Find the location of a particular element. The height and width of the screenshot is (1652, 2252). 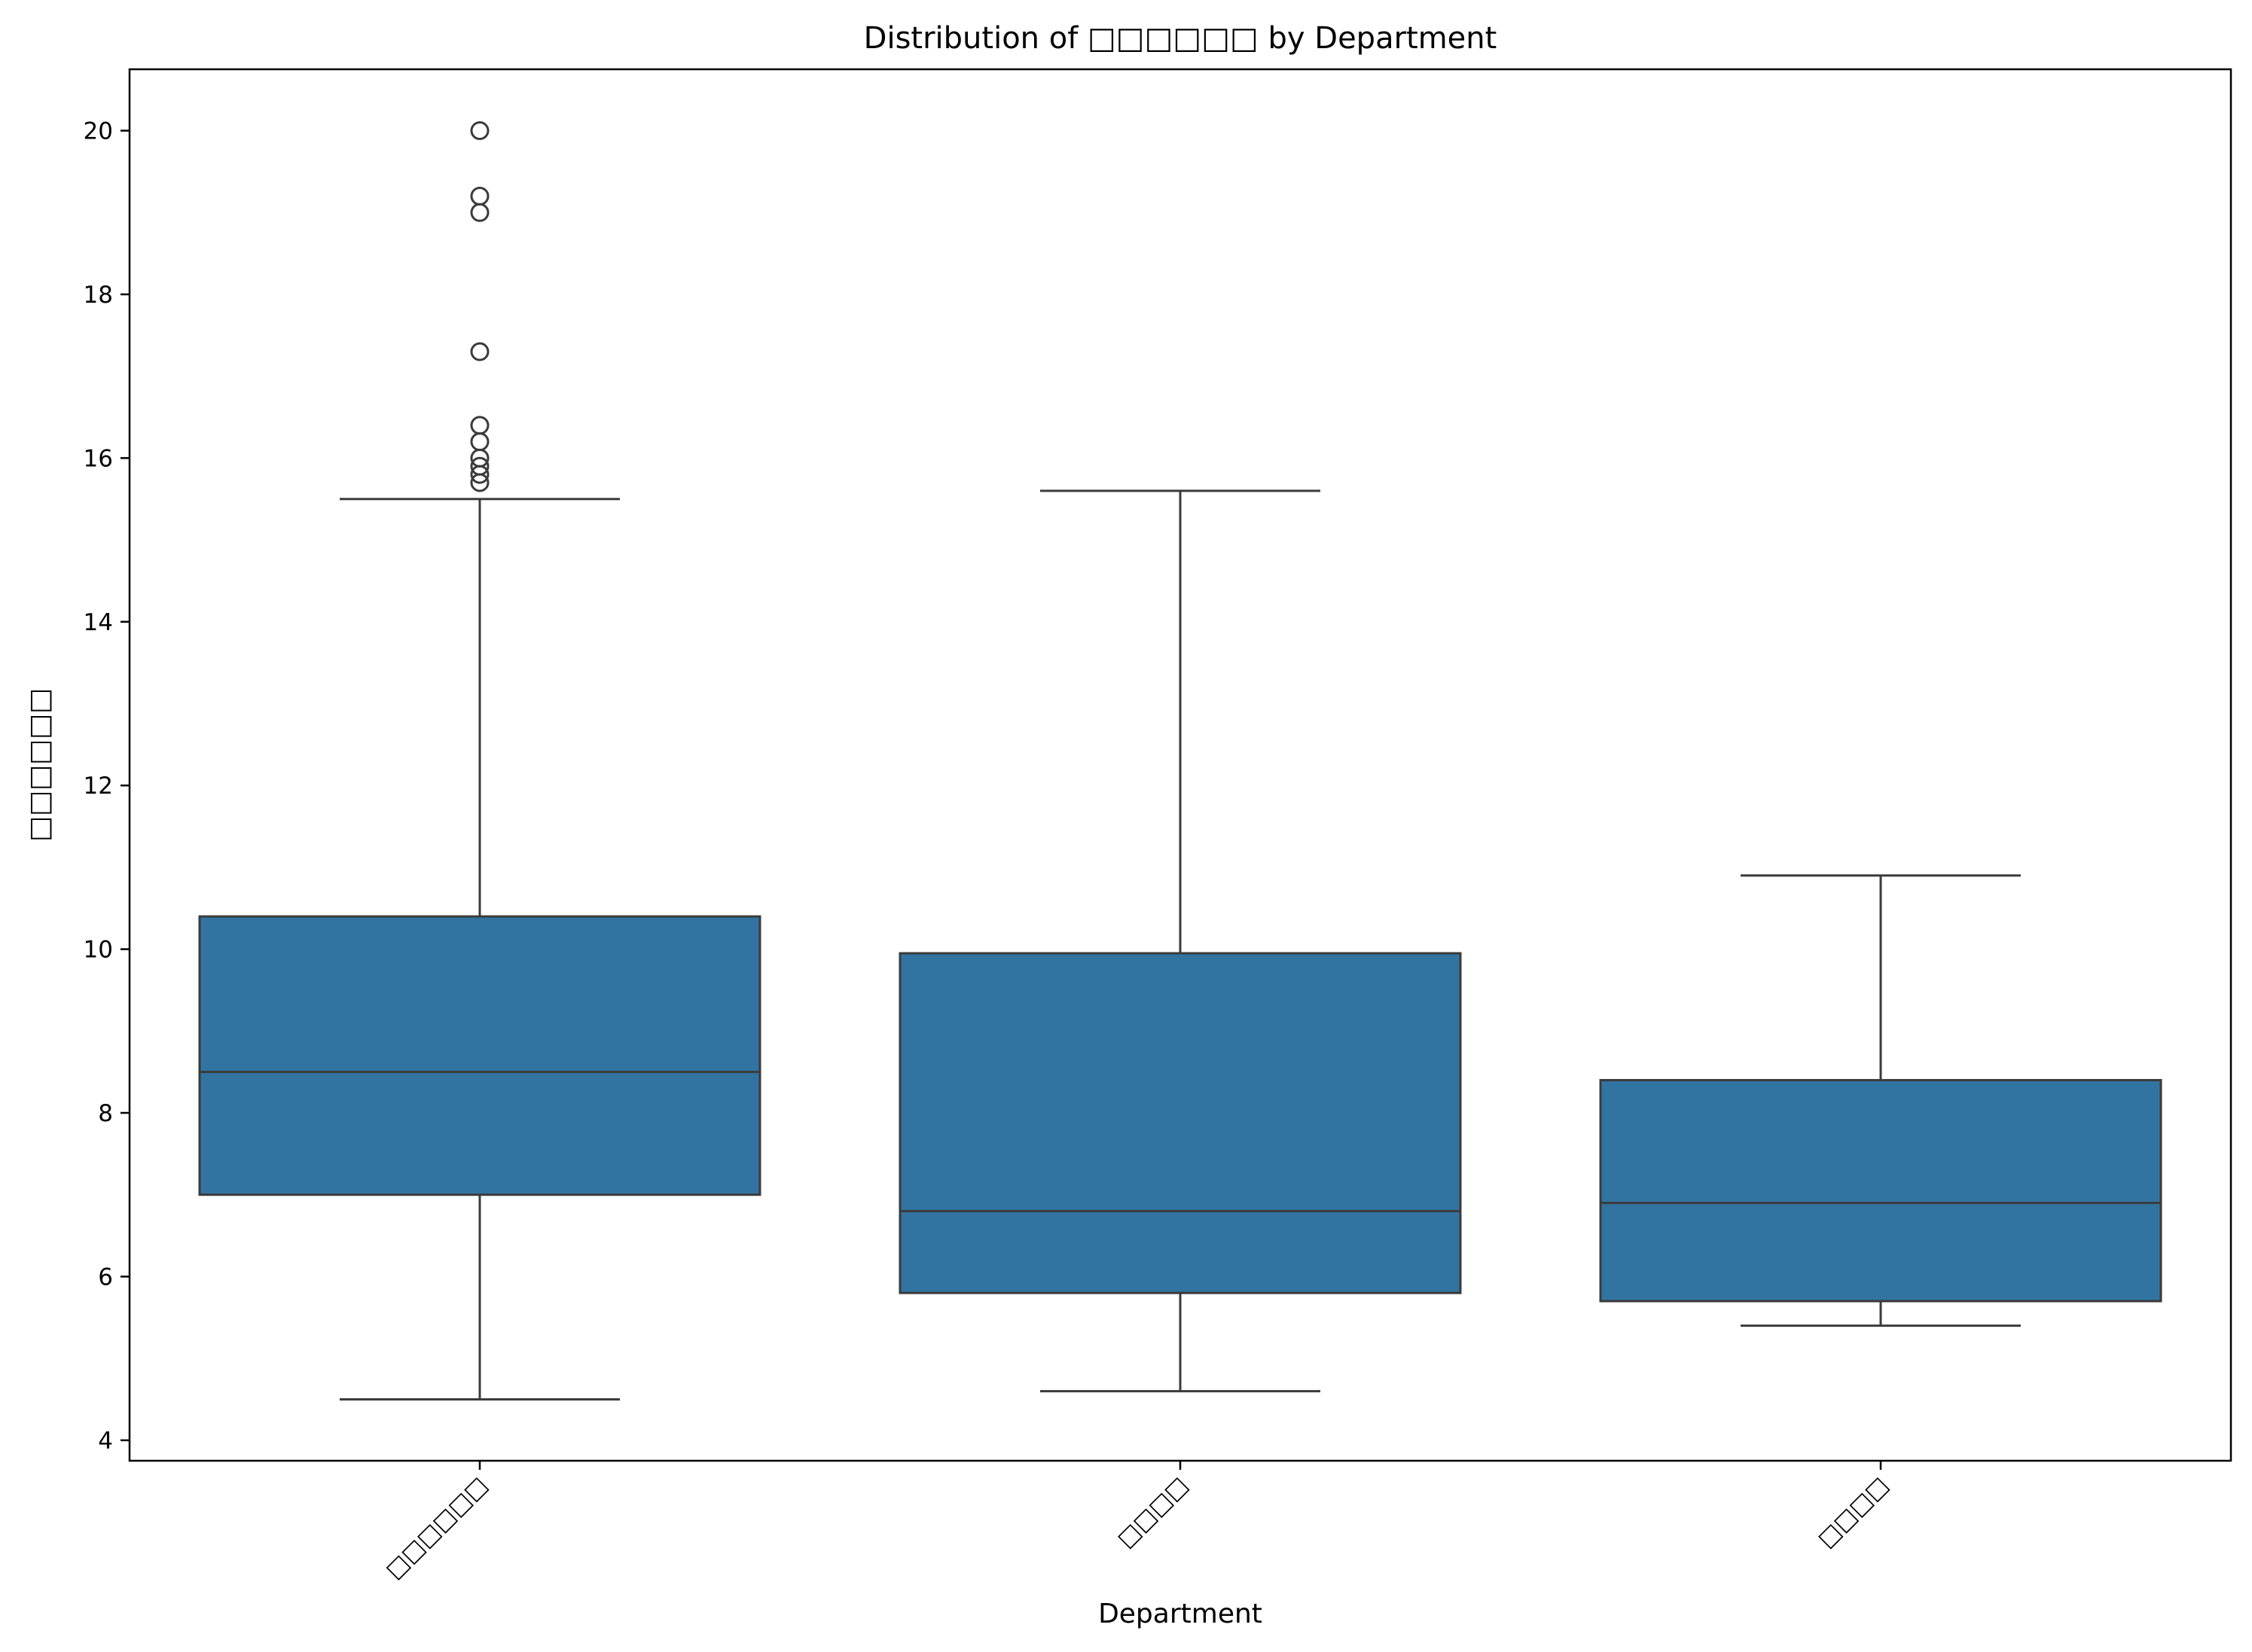

y-axis-title: □□□□□□ is located at coordinates (39, 765).